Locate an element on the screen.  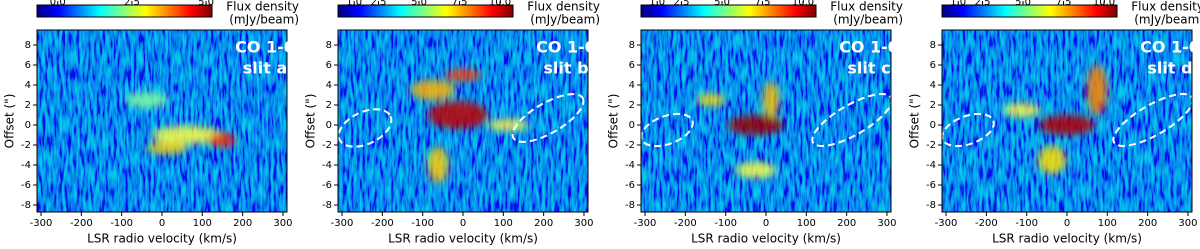
x-axis-label: LSR radio velocity (km/s) is located at coordinates (162, 239).